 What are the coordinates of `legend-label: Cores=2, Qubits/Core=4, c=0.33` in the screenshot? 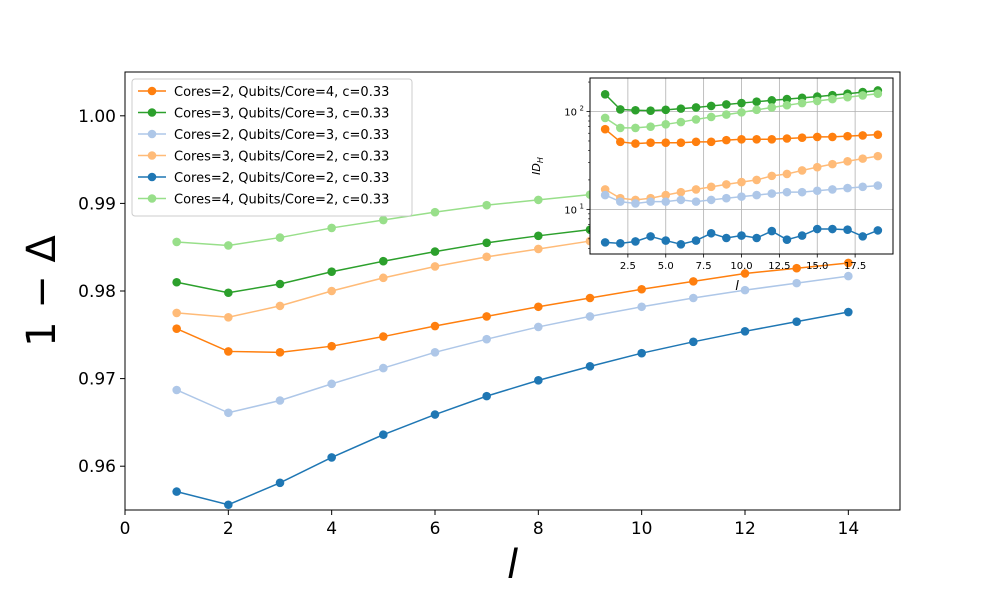 It's located at (281, 92).